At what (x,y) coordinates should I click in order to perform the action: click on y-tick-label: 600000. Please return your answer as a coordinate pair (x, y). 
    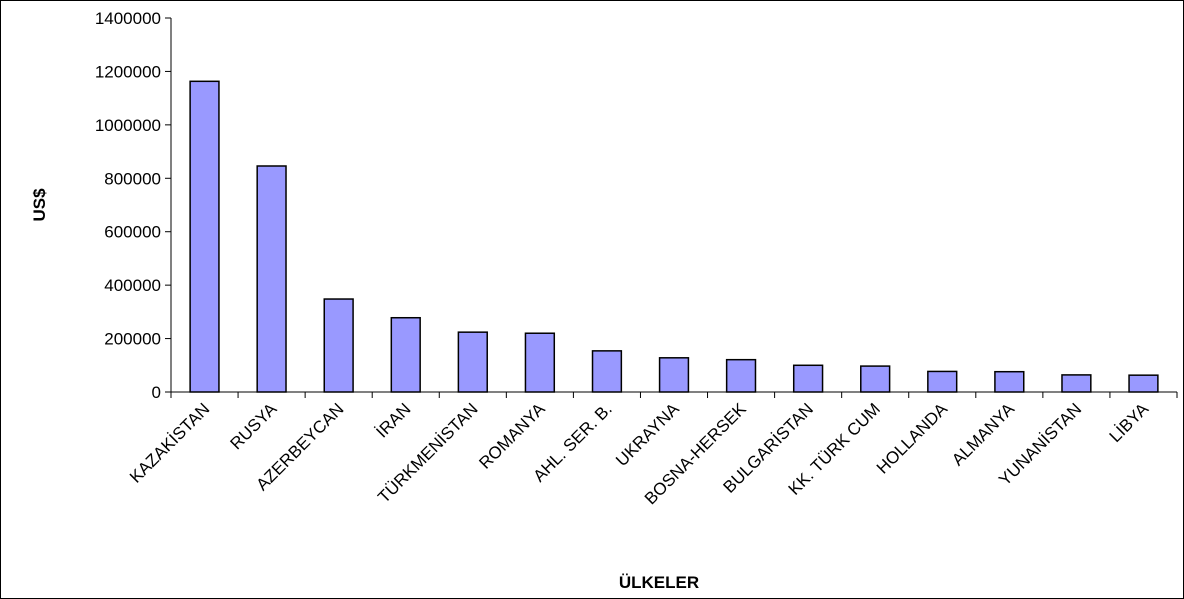
    Looking at the image, I should click on (132, 232).